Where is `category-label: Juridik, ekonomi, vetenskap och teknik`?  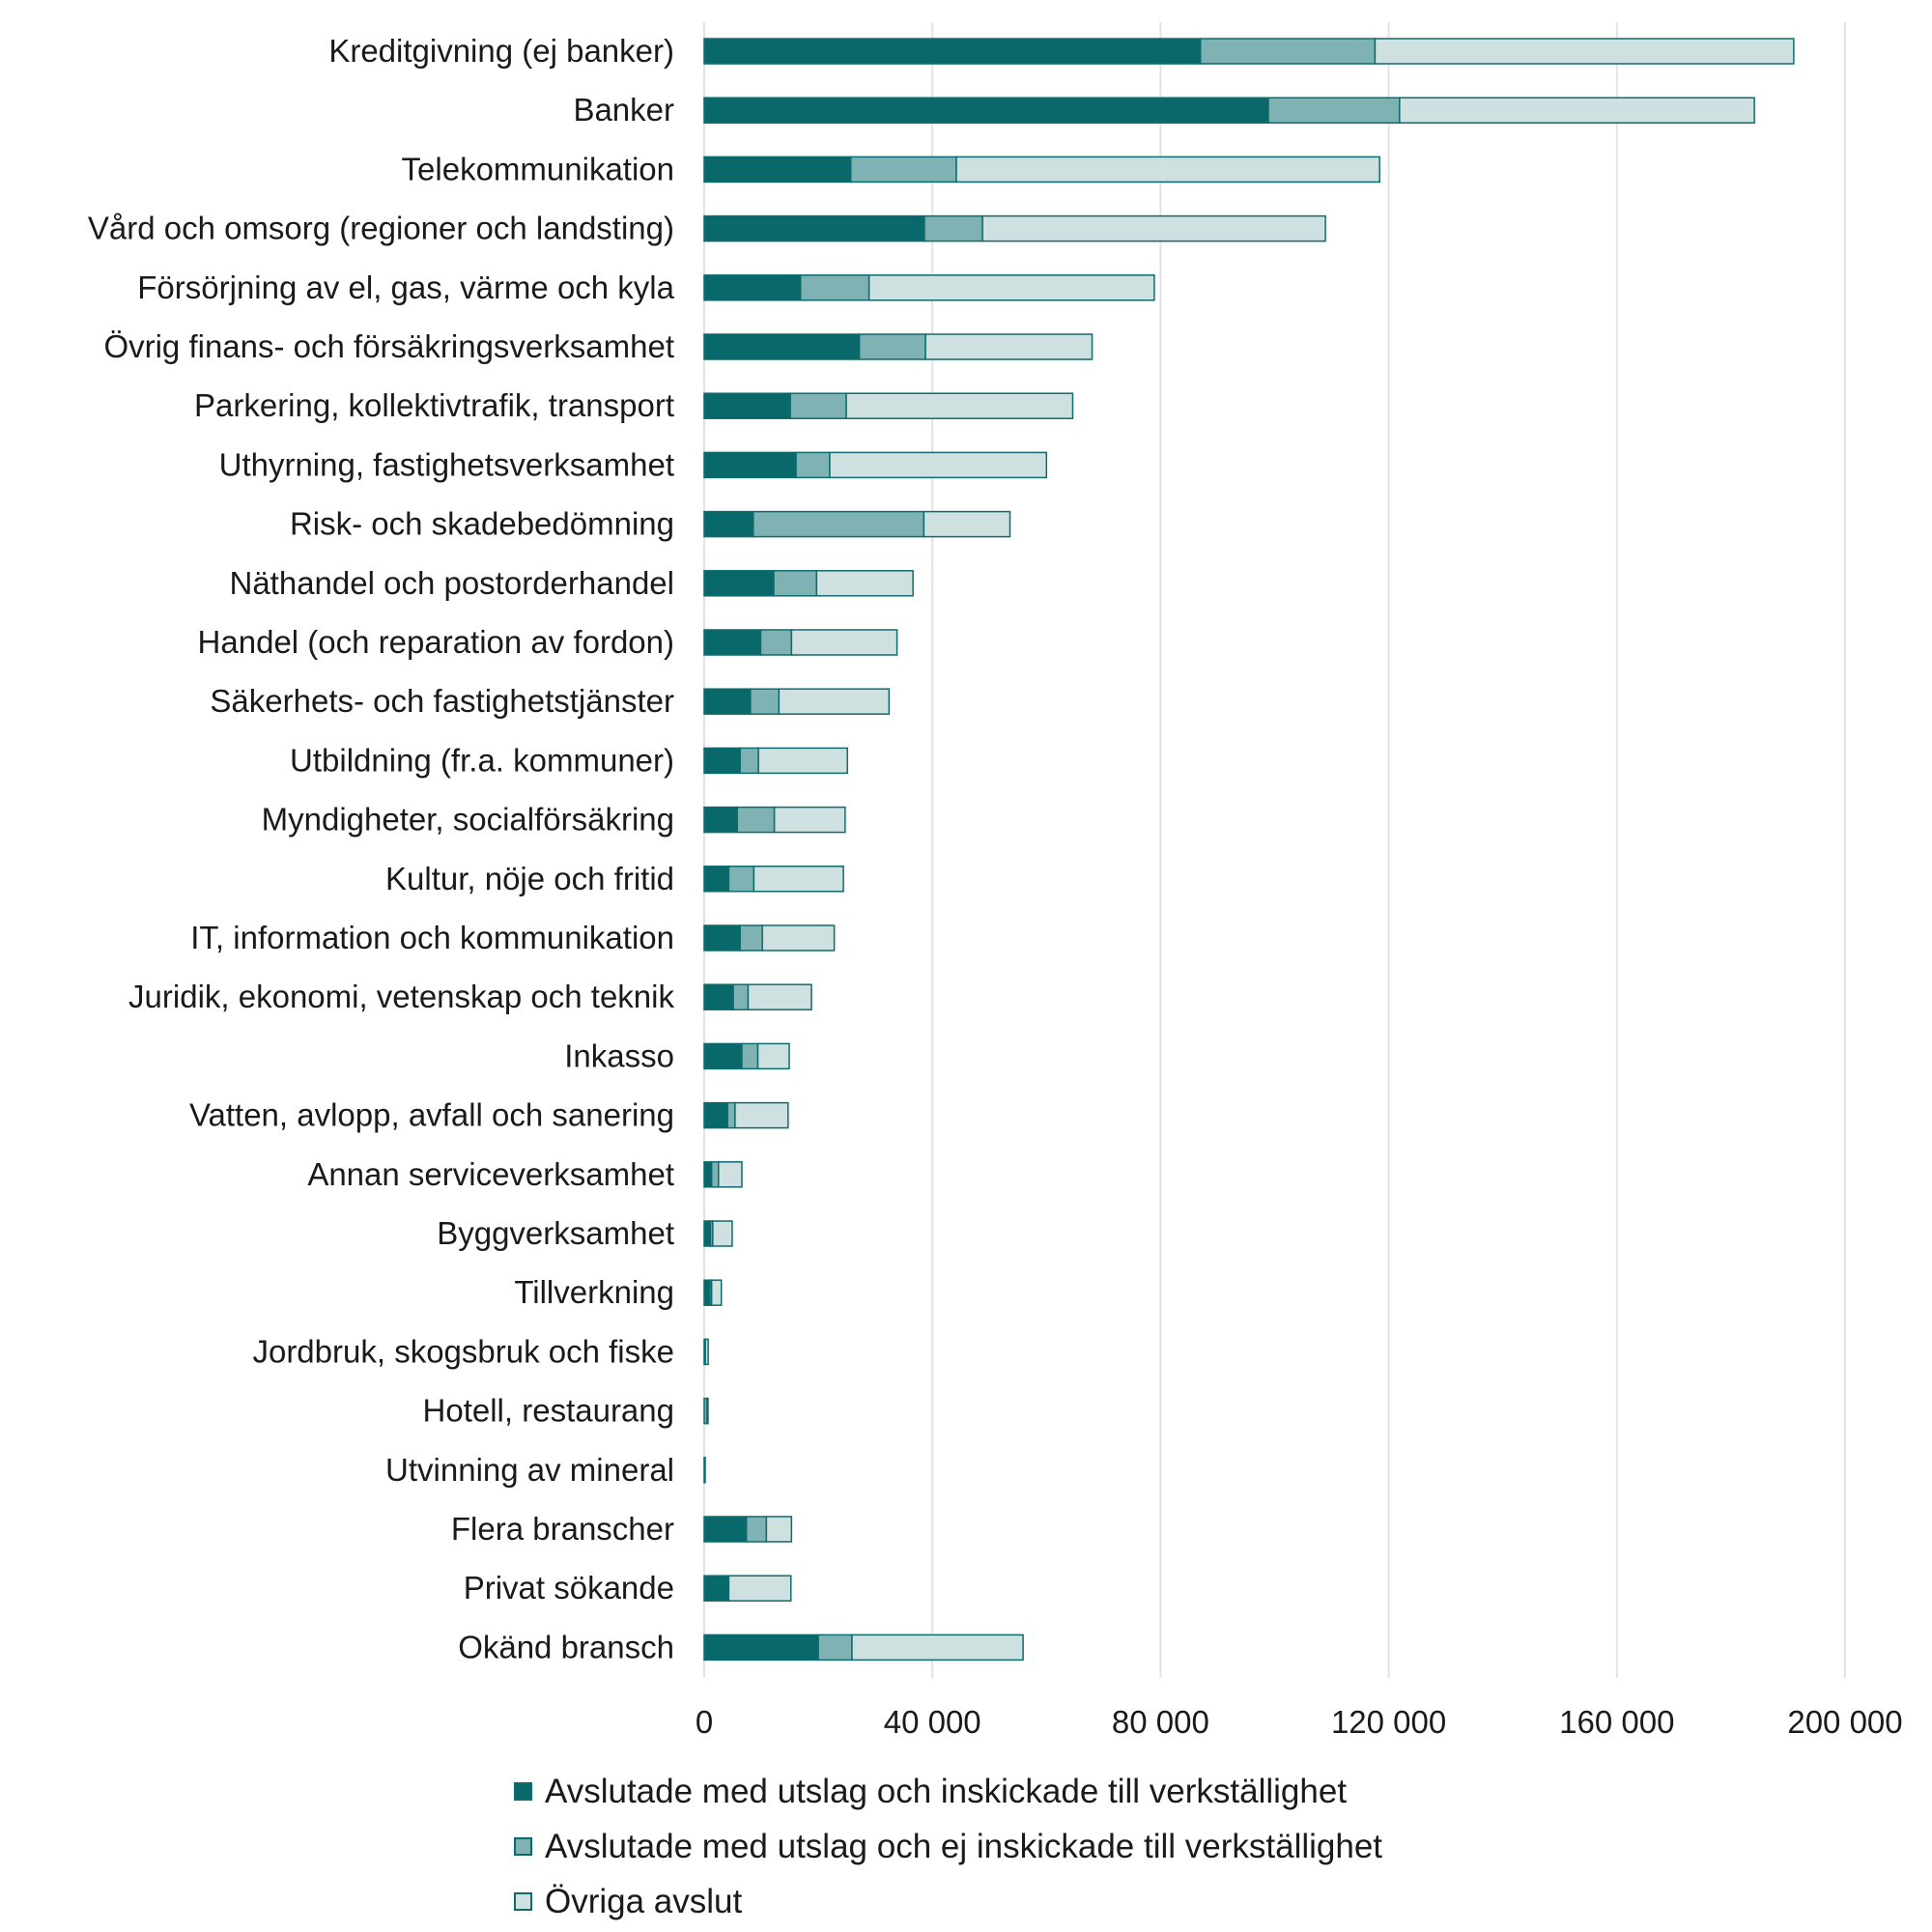
category-label: Juridik, ekonomi, vetenskap och teknik is located at coordinates (401, 996).